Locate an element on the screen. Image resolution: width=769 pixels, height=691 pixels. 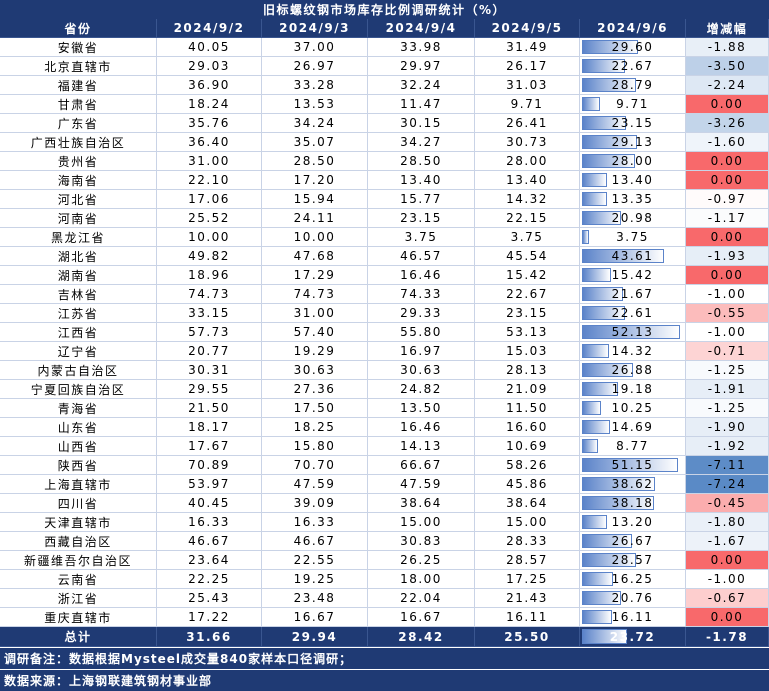
cell-text: 32.24 is located at coordinates (421, 85).